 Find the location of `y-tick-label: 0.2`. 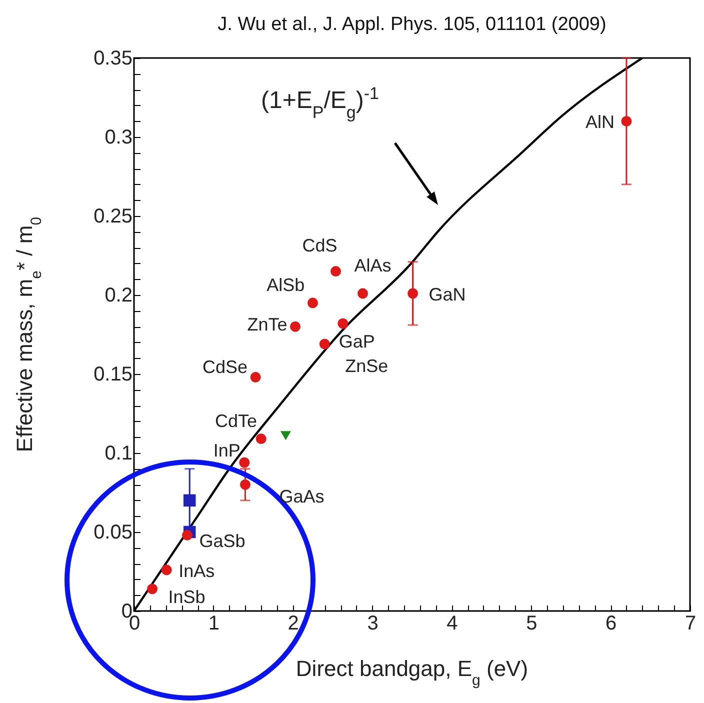

y-tick-label: 0.2 is located at coordinates (118, 295).